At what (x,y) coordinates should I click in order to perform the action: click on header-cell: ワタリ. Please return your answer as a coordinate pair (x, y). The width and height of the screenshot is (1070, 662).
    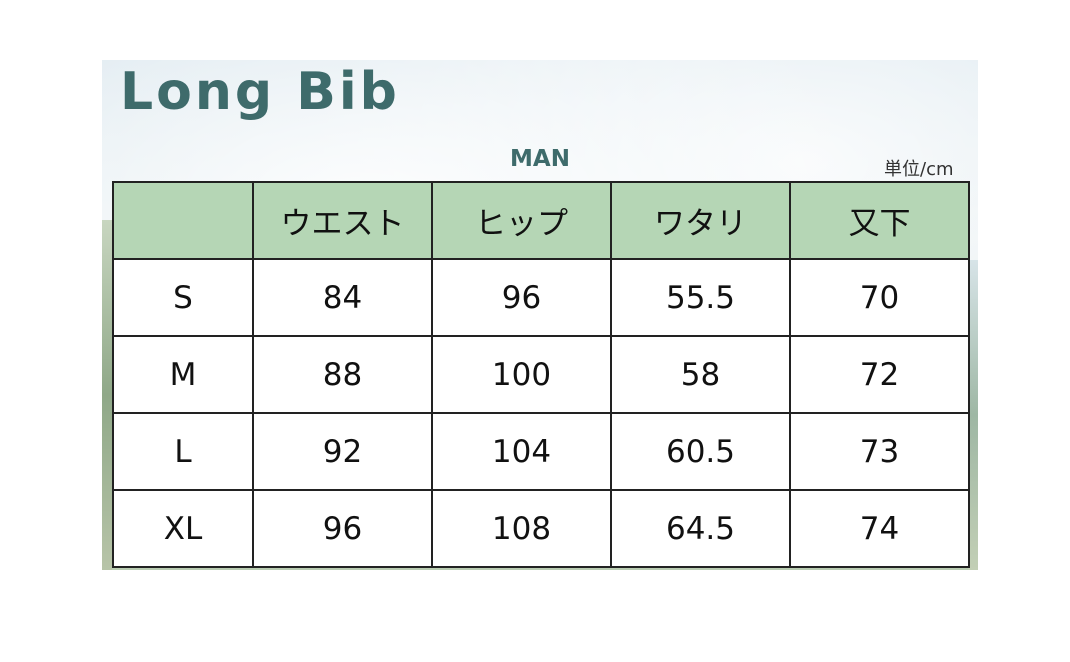
    Looking at the image, I should click on (700, 220).